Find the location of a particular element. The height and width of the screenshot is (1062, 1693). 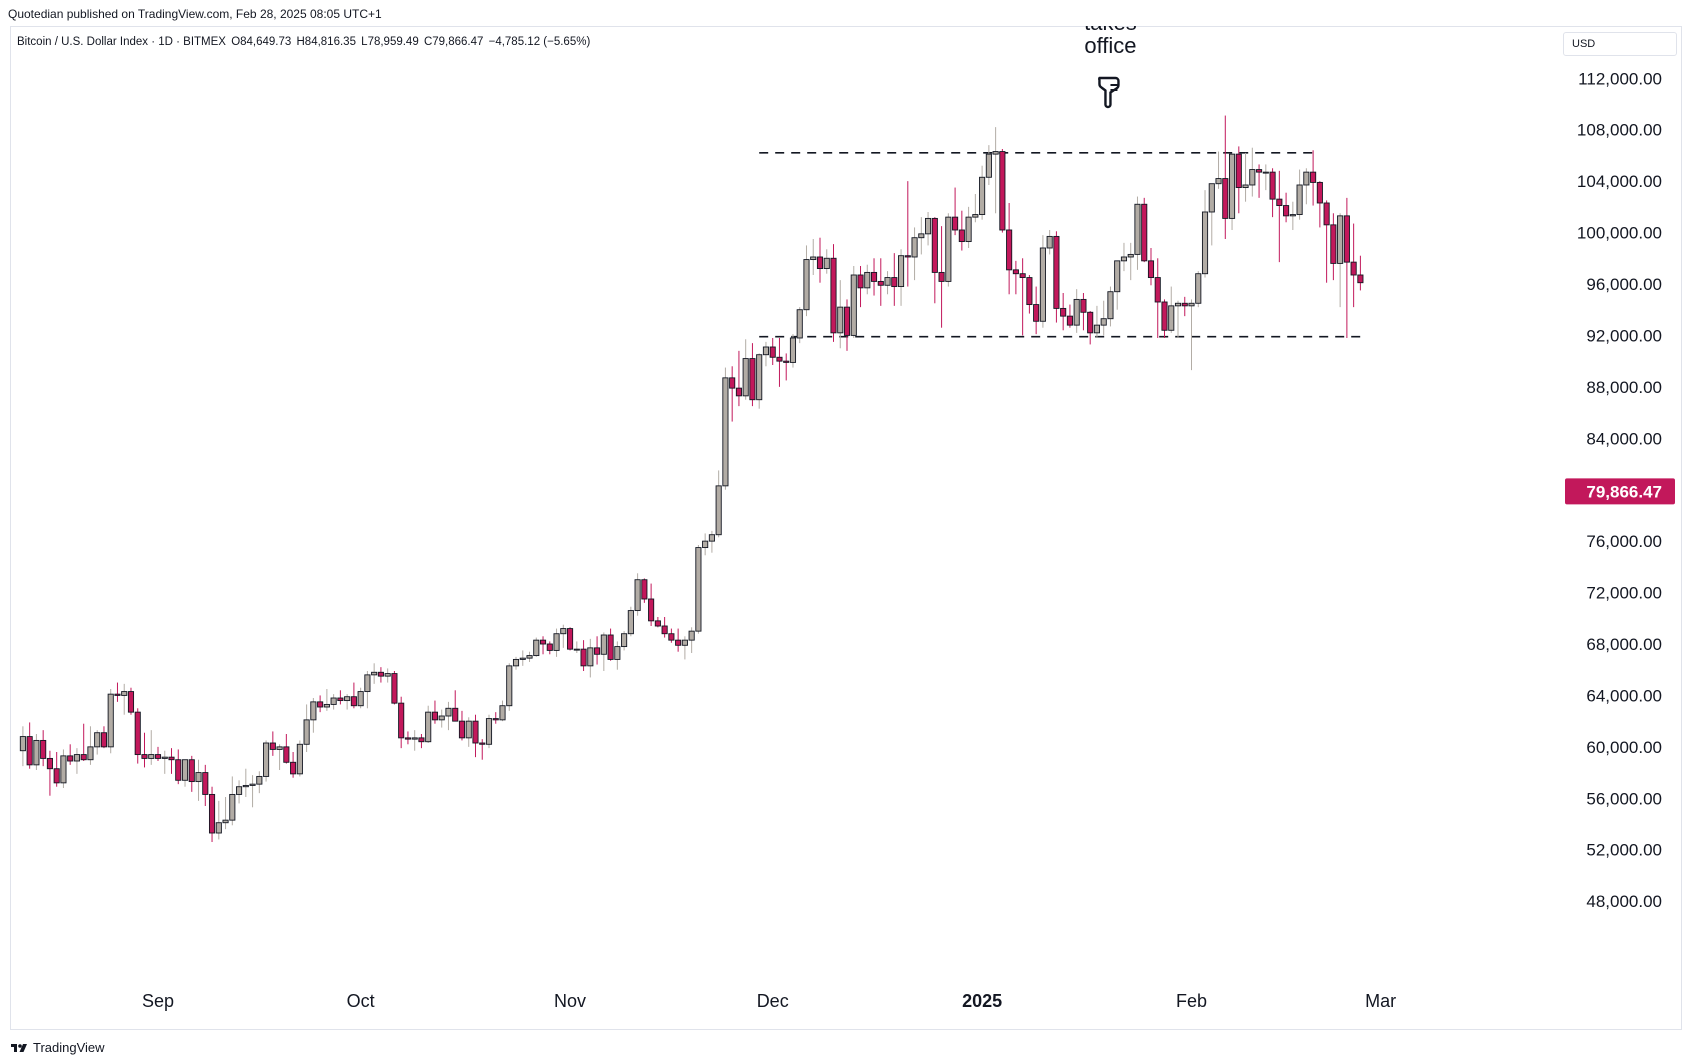

price-tick-label: 96,000.00 is located at coordinates (1624, 284).